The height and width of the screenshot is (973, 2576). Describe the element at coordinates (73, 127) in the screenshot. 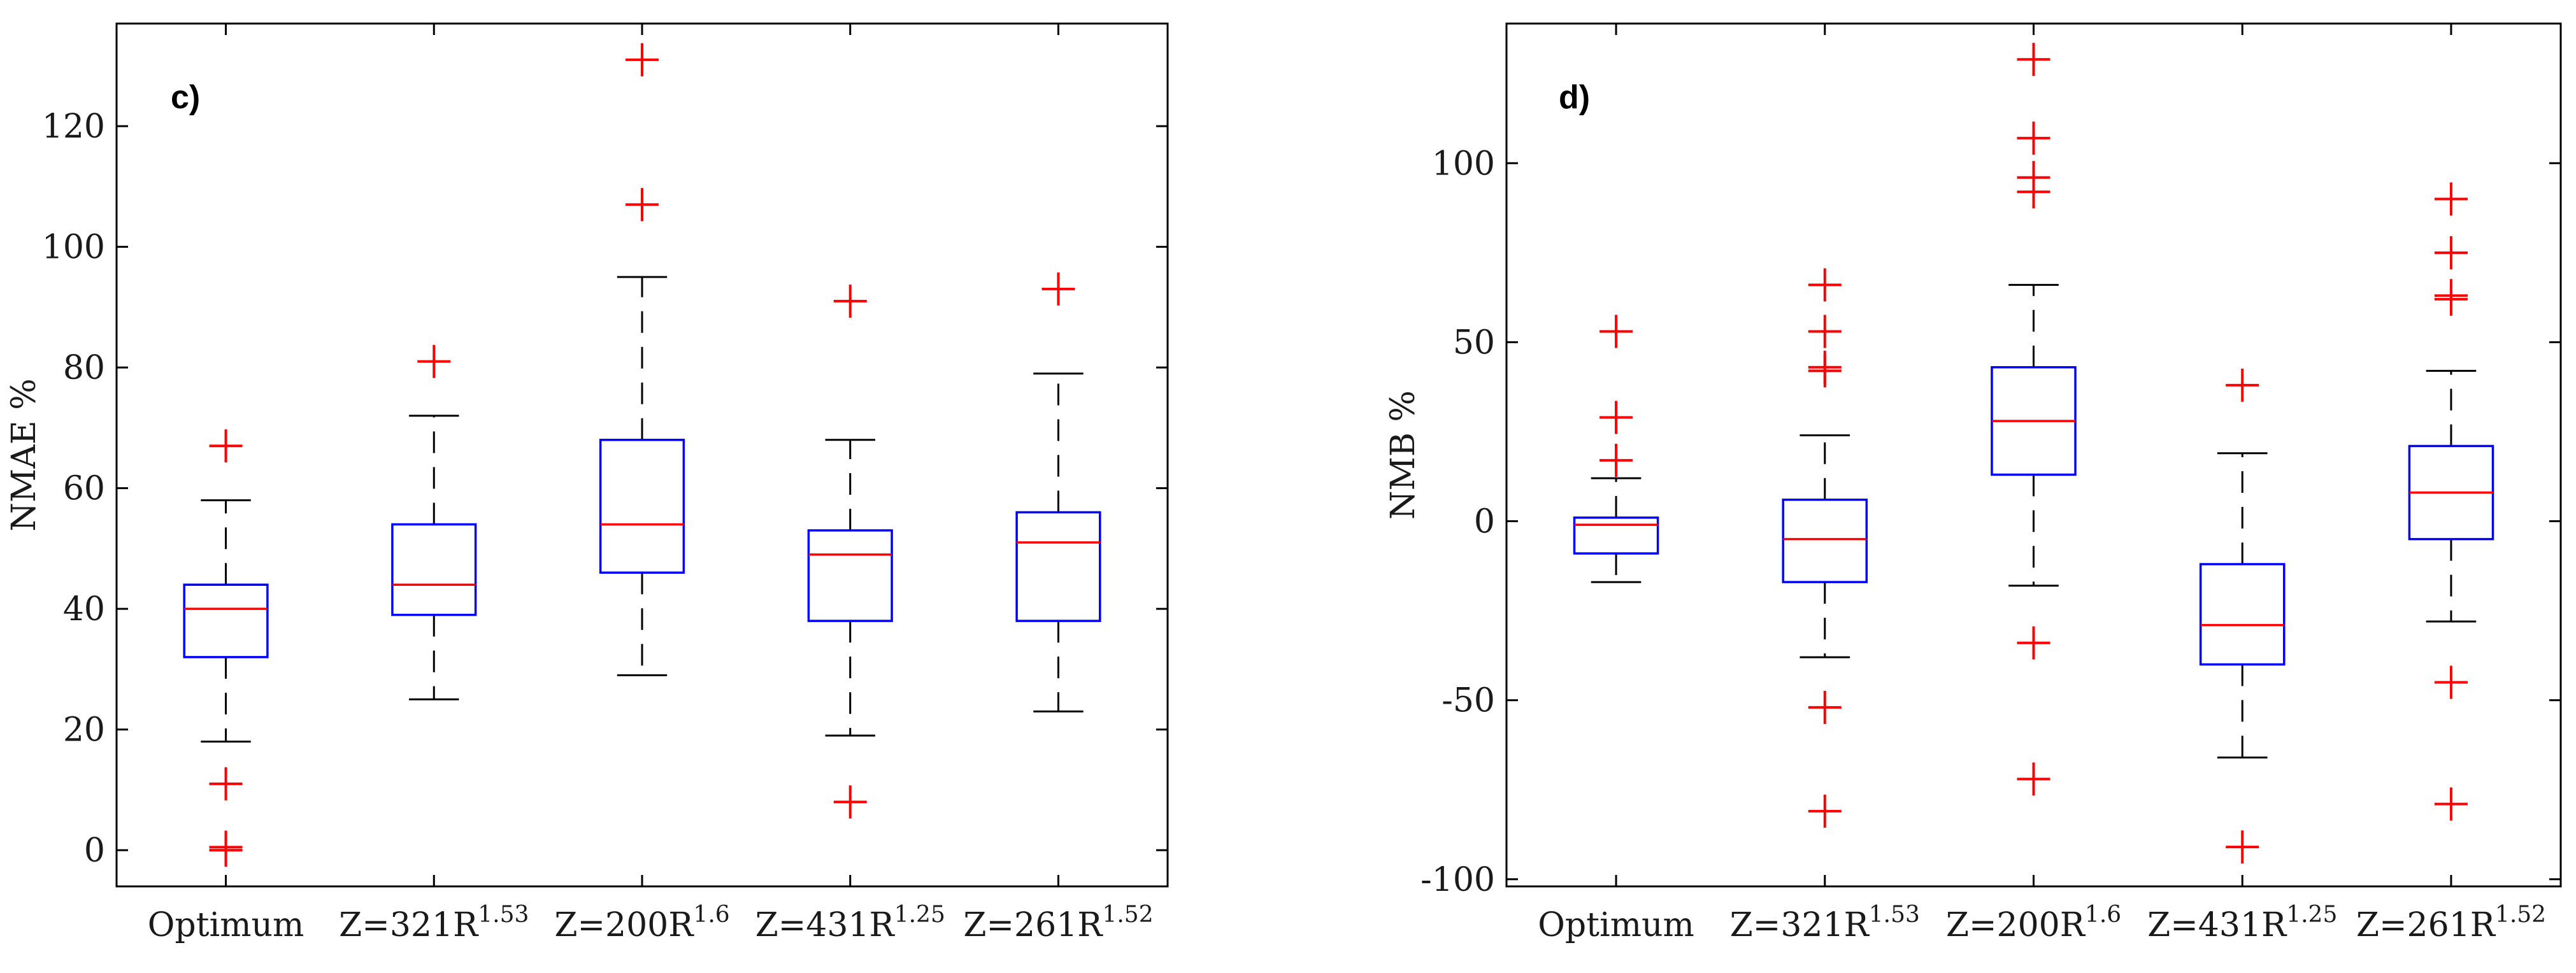

I see `y-tick-label: 120` at that location.